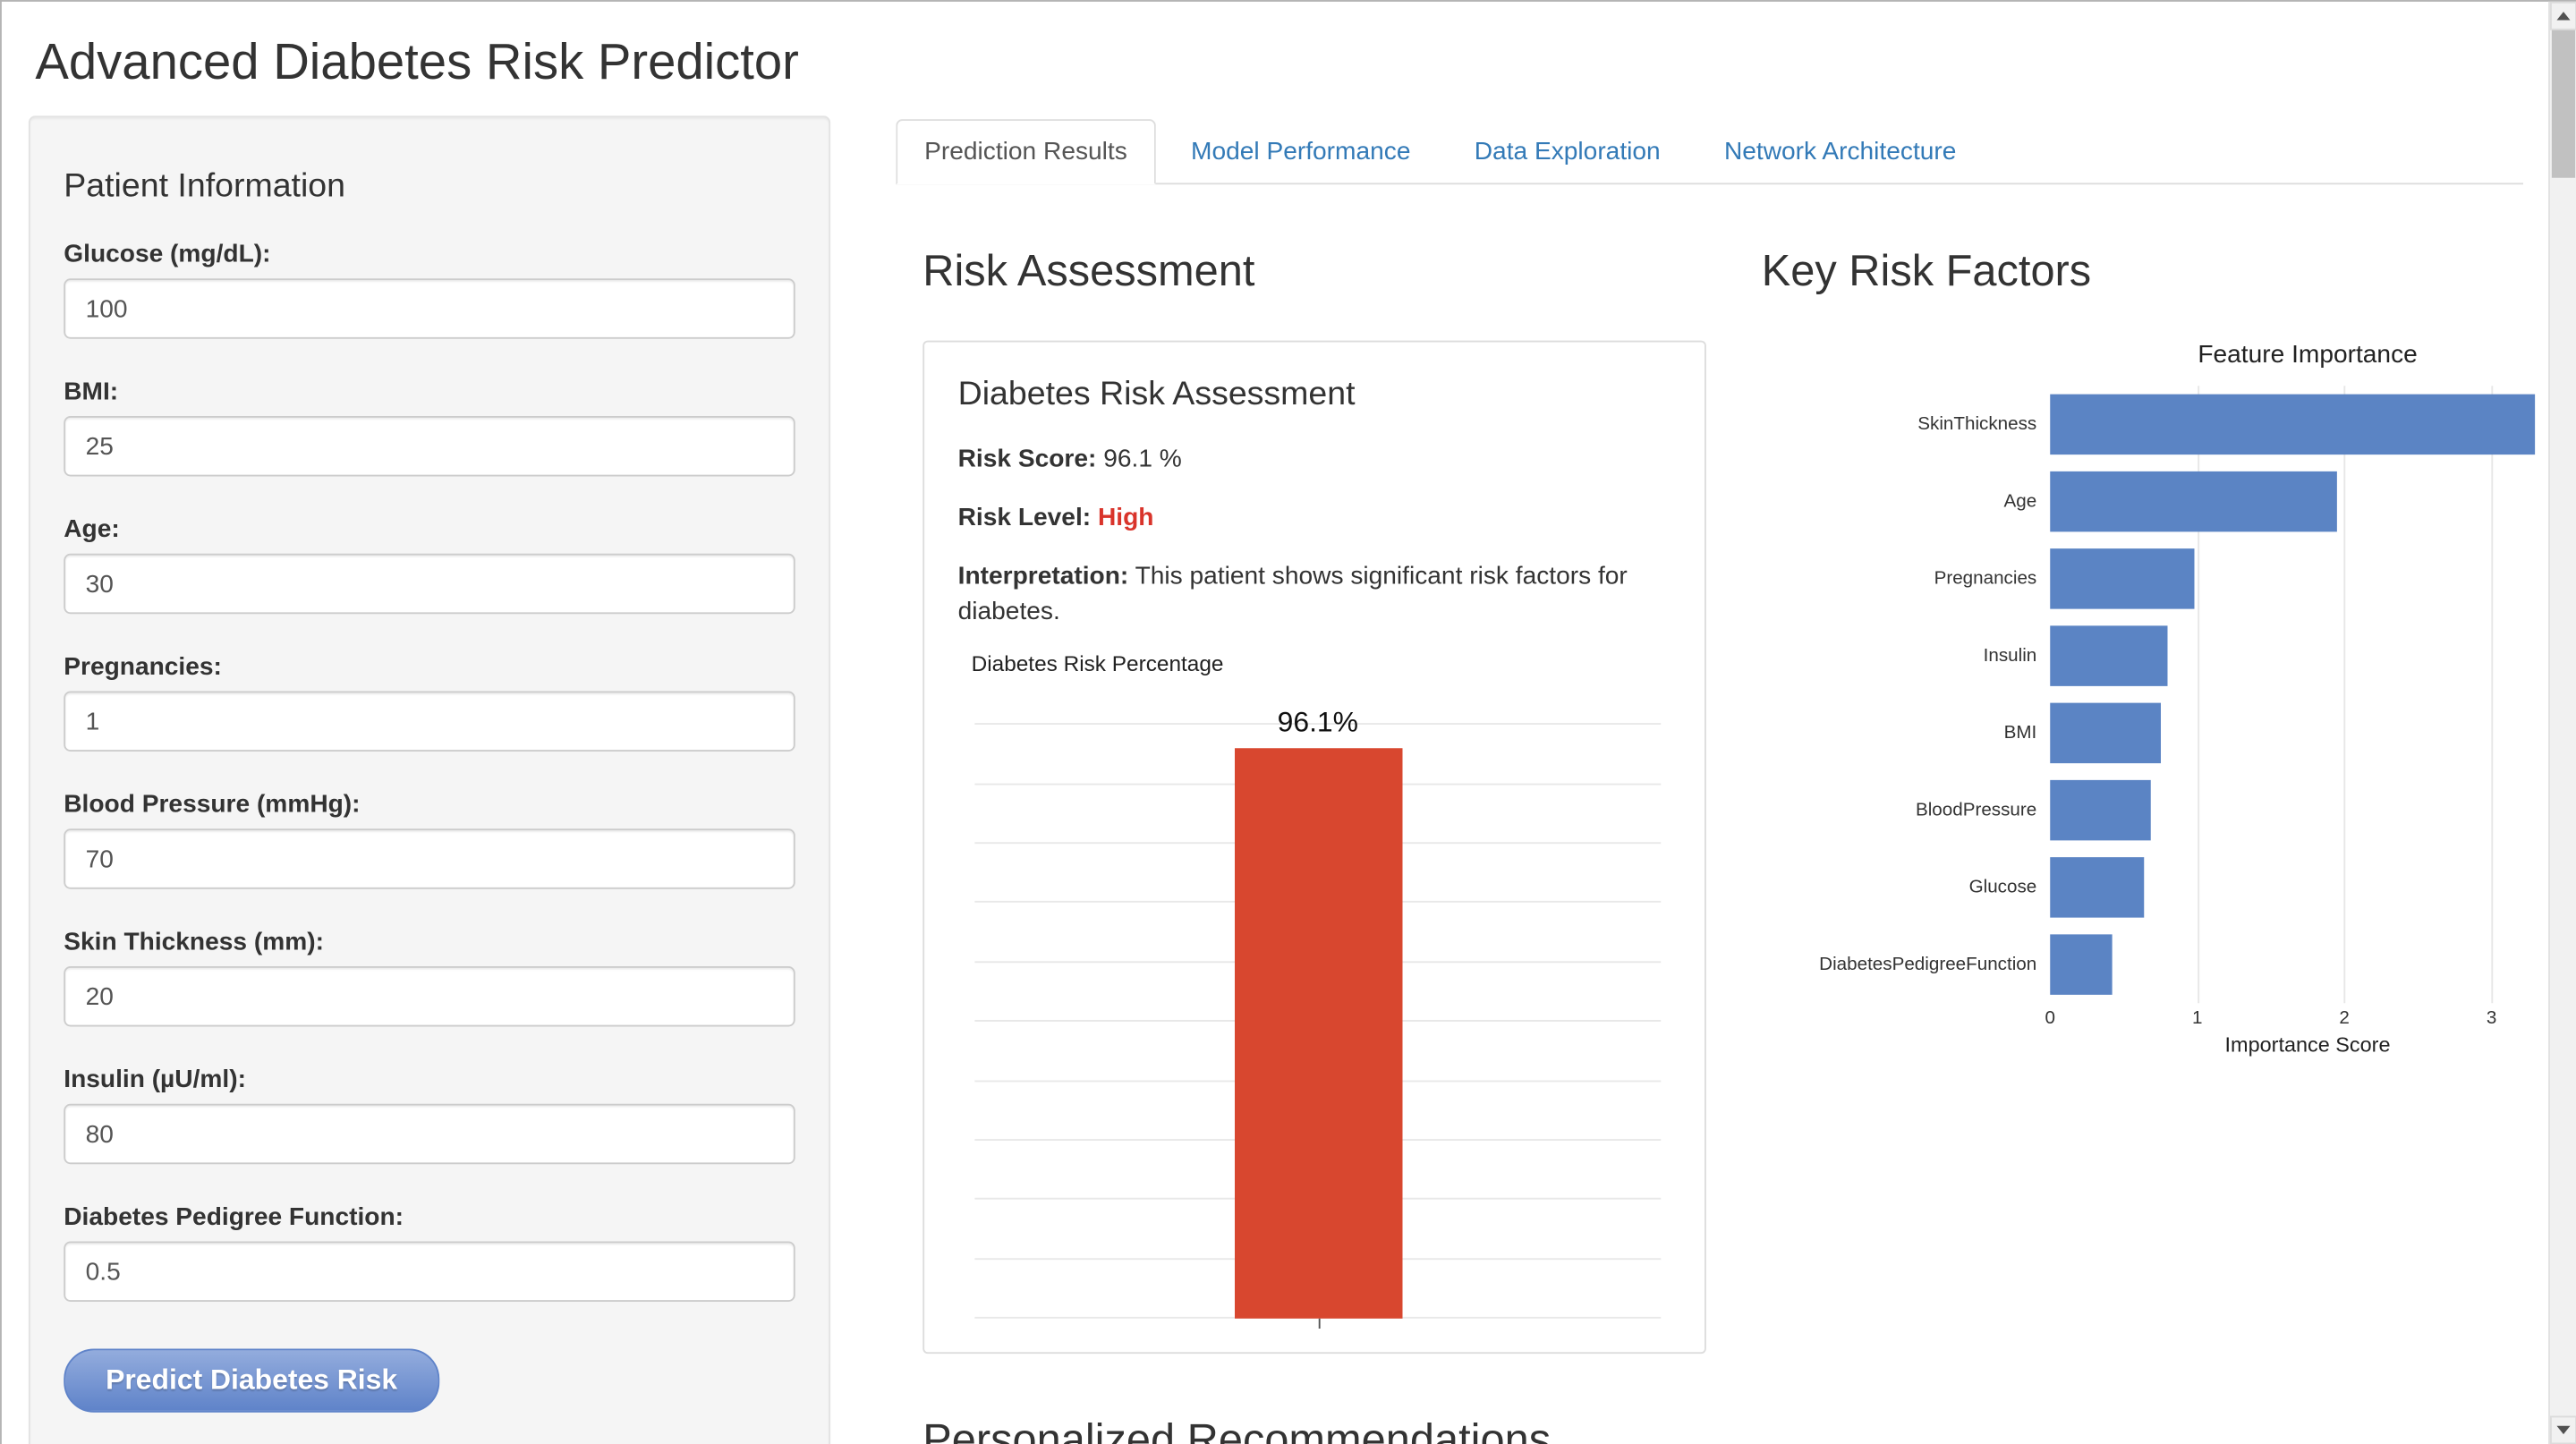 Image resolution: width=2576 pixels, height=1444 pixels. What do you see at coordinates (2002, 887) in the screenshot?
I see `y-tick-label-glucose: Glucose` at bounding box center [2002, 887].